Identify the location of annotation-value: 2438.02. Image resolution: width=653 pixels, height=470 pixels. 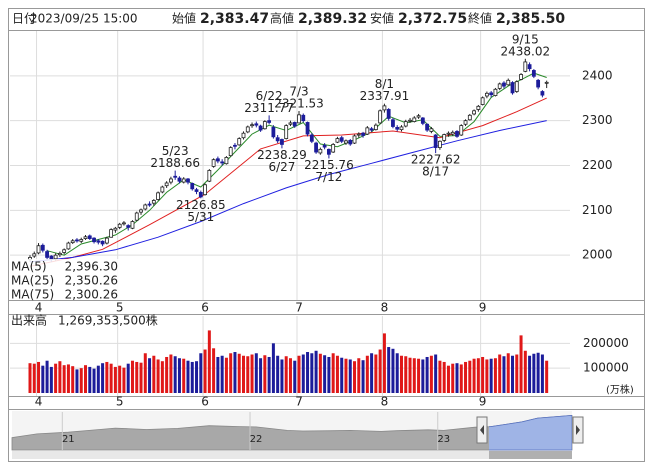
(526, 51).